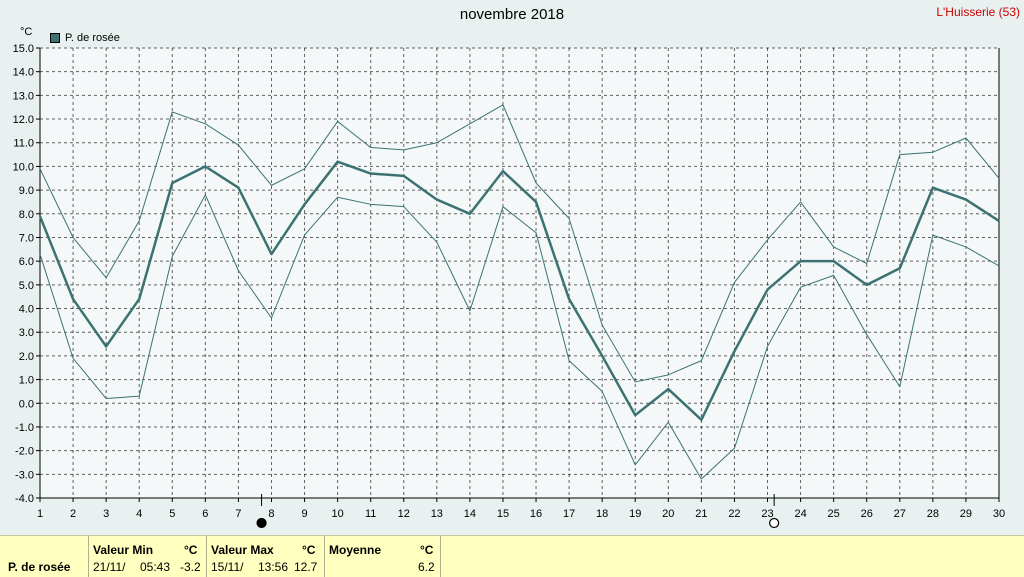 This screenshot has width=1024, height=577. I want to click on y-tick-label: 7.0, so click(26, 238).